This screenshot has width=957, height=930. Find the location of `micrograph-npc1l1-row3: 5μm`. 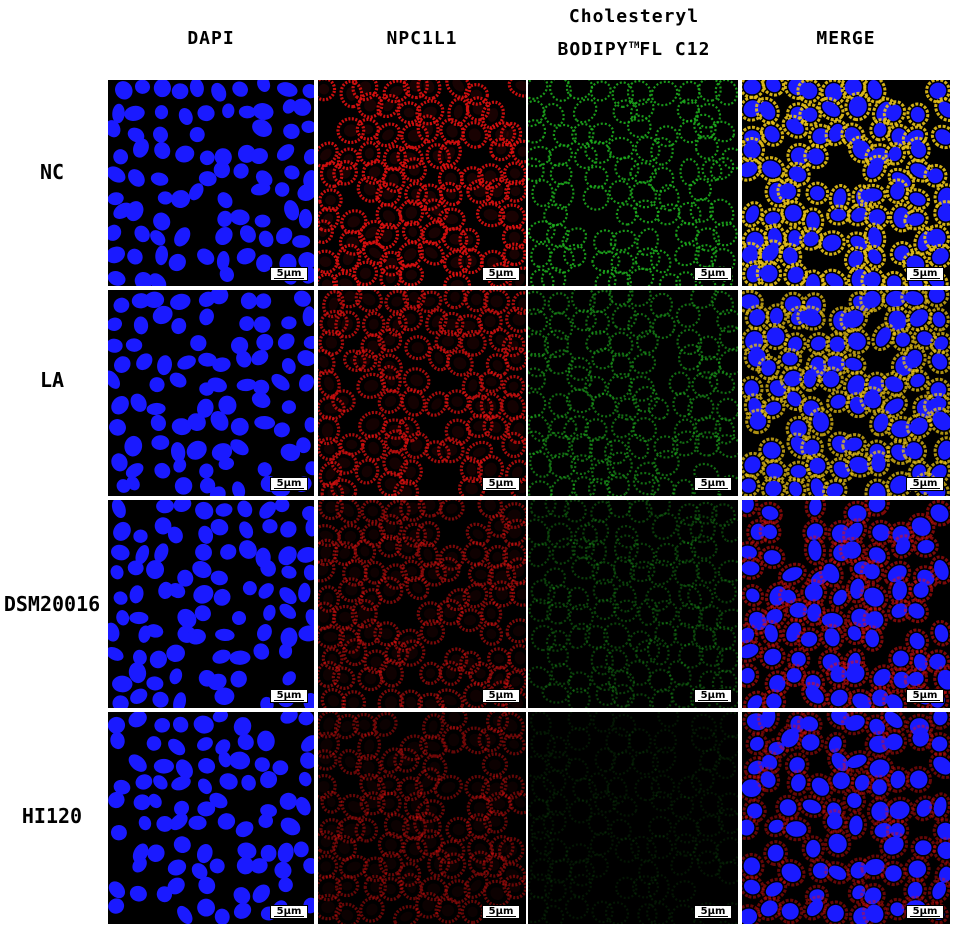

micrograph-npc1l1-row3: 5μm is located at coordinates (422, 604).